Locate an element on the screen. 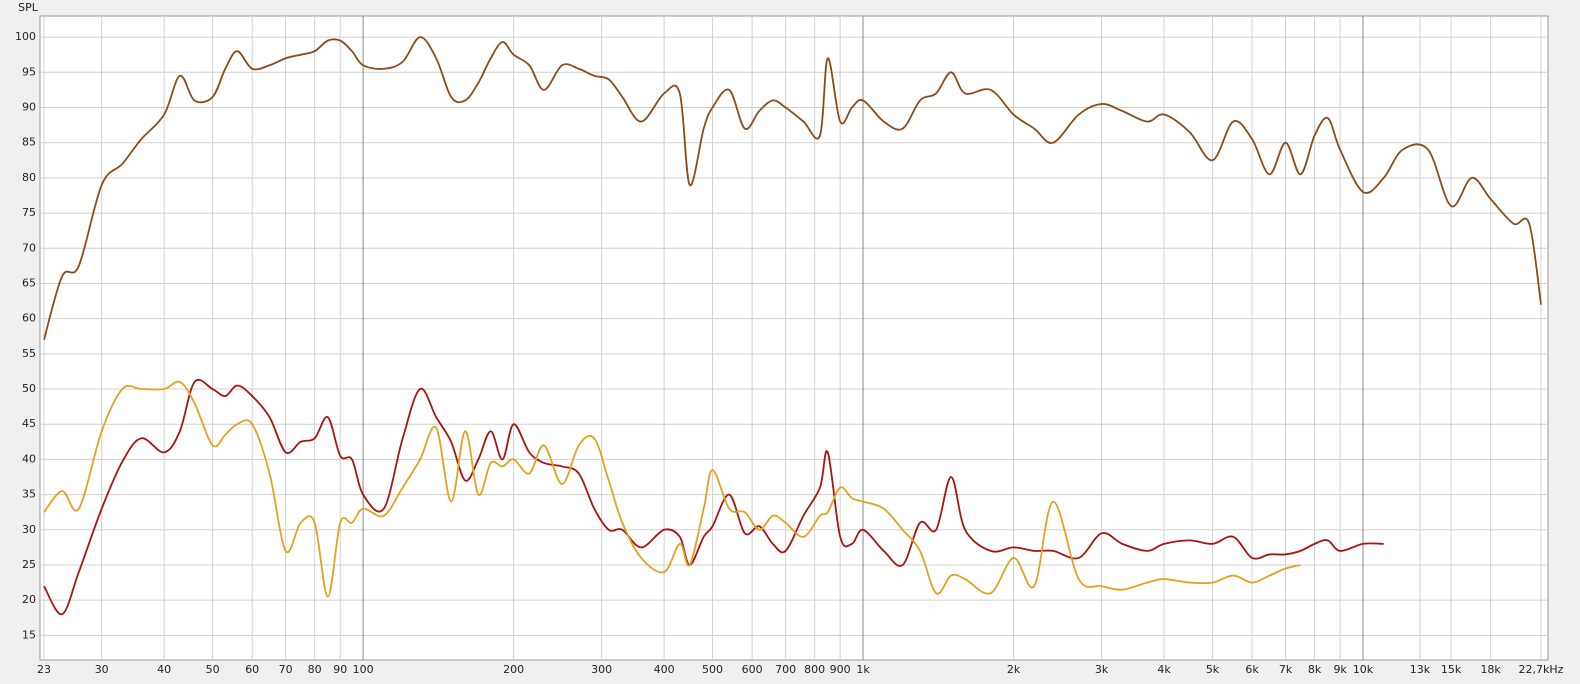 This screenshot has height=684, width=1580. x-tick-label: 22,7kHz is located at coordinates (1541, 669).